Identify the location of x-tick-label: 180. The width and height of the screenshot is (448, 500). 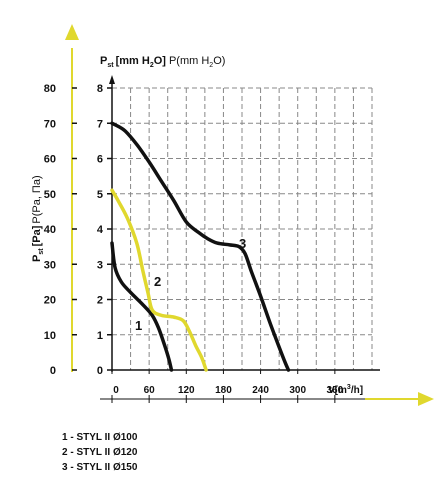
(223, 390).